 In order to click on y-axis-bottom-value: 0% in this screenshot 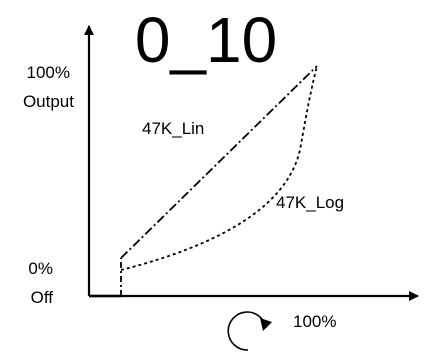, I will do `click(40, 268)`.